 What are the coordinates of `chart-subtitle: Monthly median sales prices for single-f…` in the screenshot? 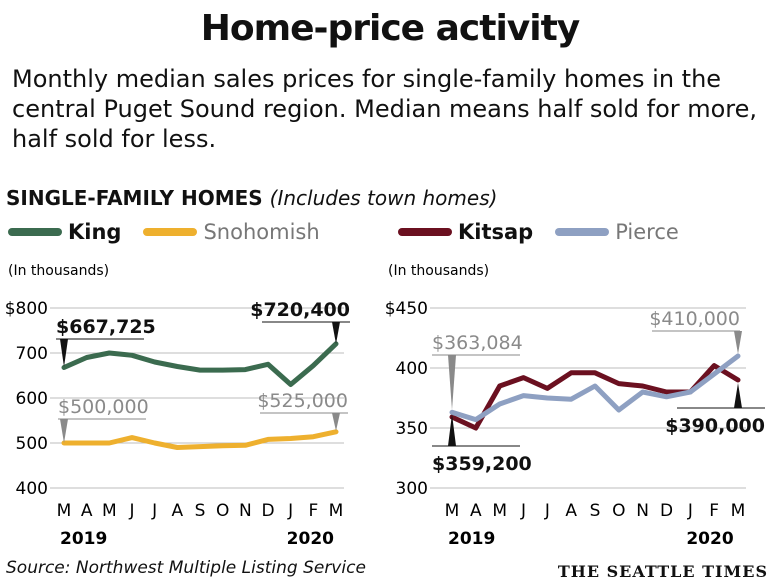 It's located at (385, 109).